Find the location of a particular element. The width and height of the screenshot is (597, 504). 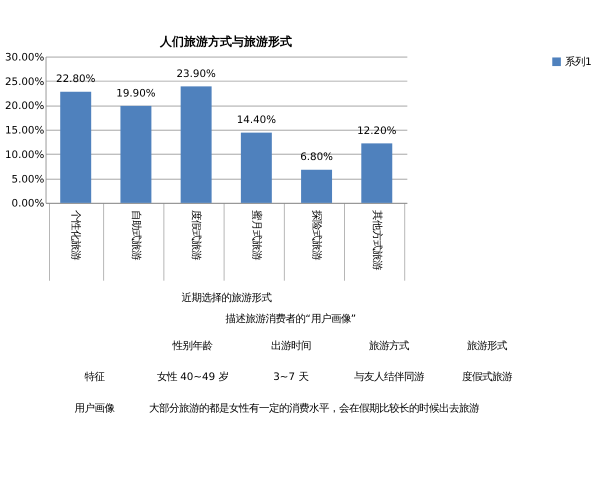

data-label: 6.80% is located at coordinates (317, 157).